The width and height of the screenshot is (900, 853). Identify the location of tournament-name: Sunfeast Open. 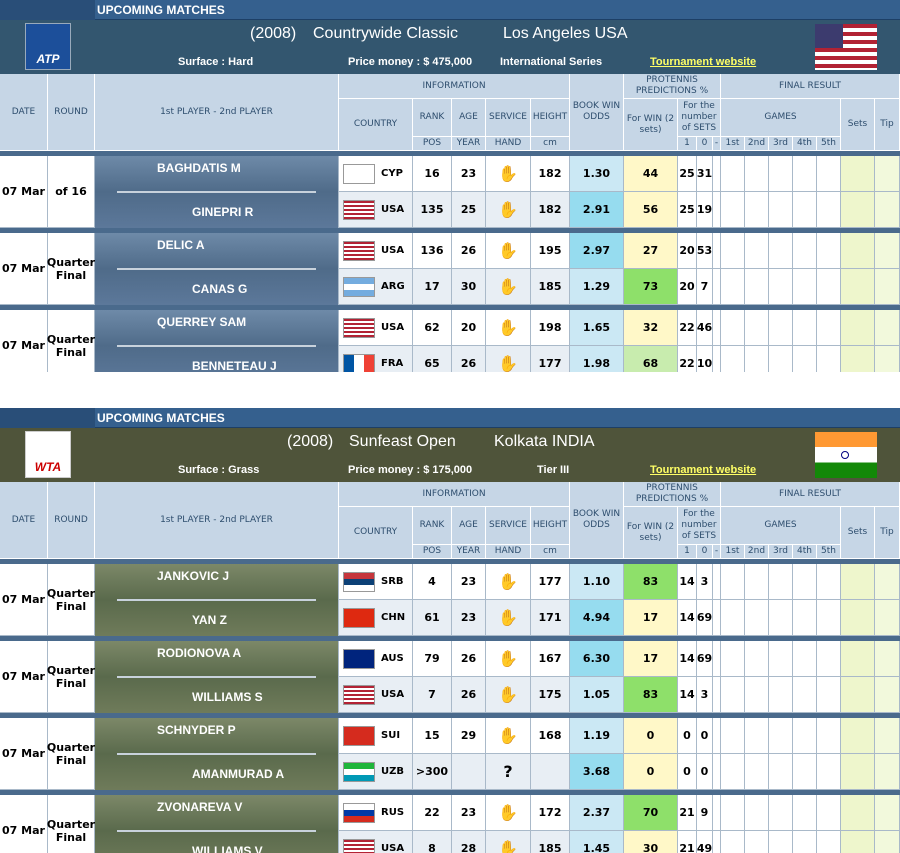
(402, 441).